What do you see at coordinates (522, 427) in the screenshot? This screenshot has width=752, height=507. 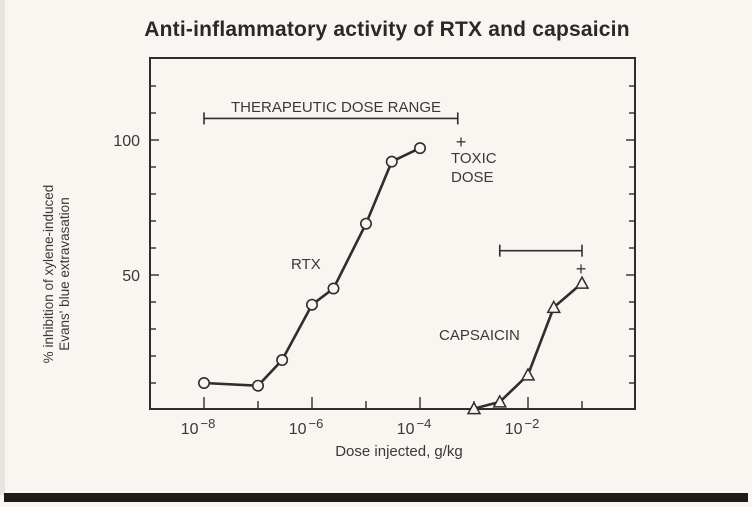 I see `x-tick-label: 10 −2` at bounding box center [522, 427].